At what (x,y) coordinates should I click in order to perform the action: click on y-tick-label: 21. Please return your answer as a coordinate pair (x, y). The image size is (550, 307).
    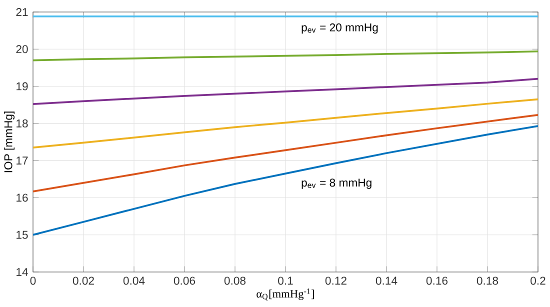
    Looking at the image, I should click on (22, 12).